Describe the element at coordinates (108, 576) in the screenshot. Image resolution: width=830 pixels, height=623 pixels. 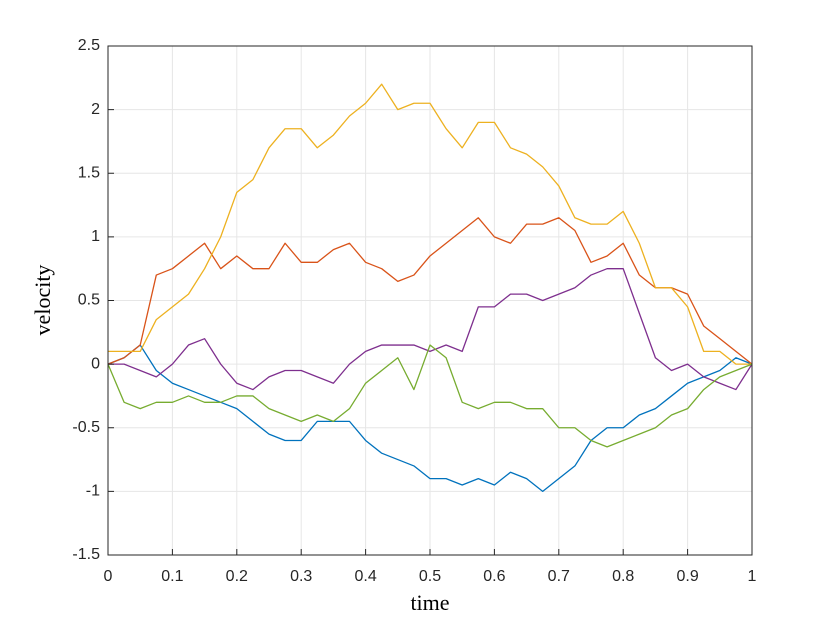
I see `x-tick-label: 0` at that location.